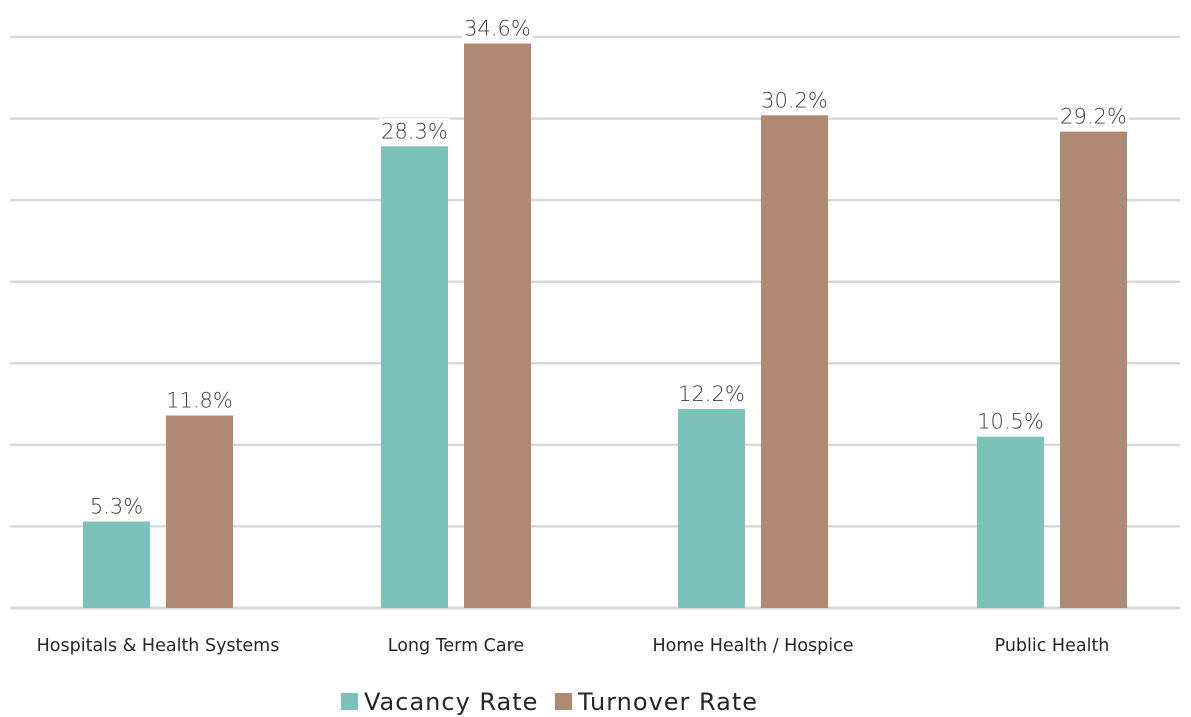  I want to click on legend-swatch-turnover, so click(563, 701).